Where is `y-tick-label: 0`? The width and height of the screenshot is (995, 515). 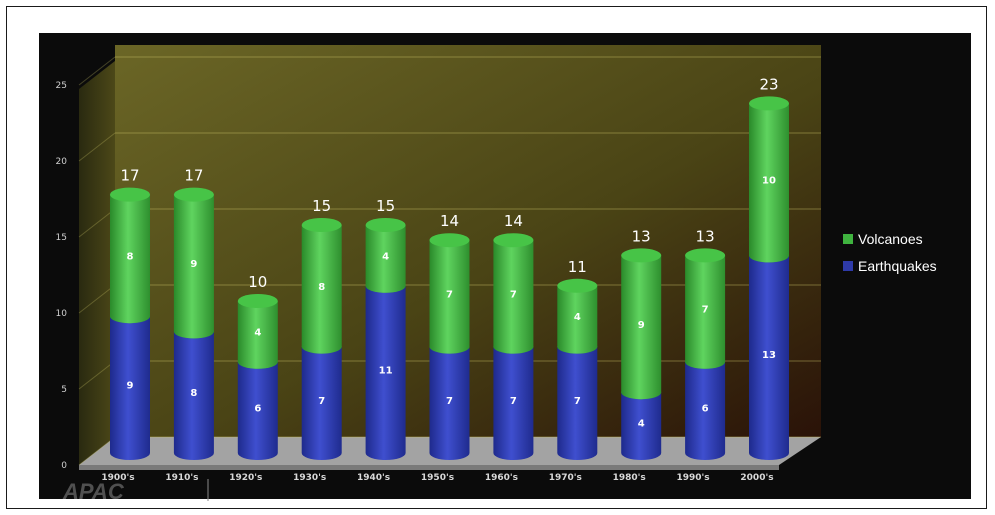
y-tick-label: 0 is located at coordinates (64, 466).